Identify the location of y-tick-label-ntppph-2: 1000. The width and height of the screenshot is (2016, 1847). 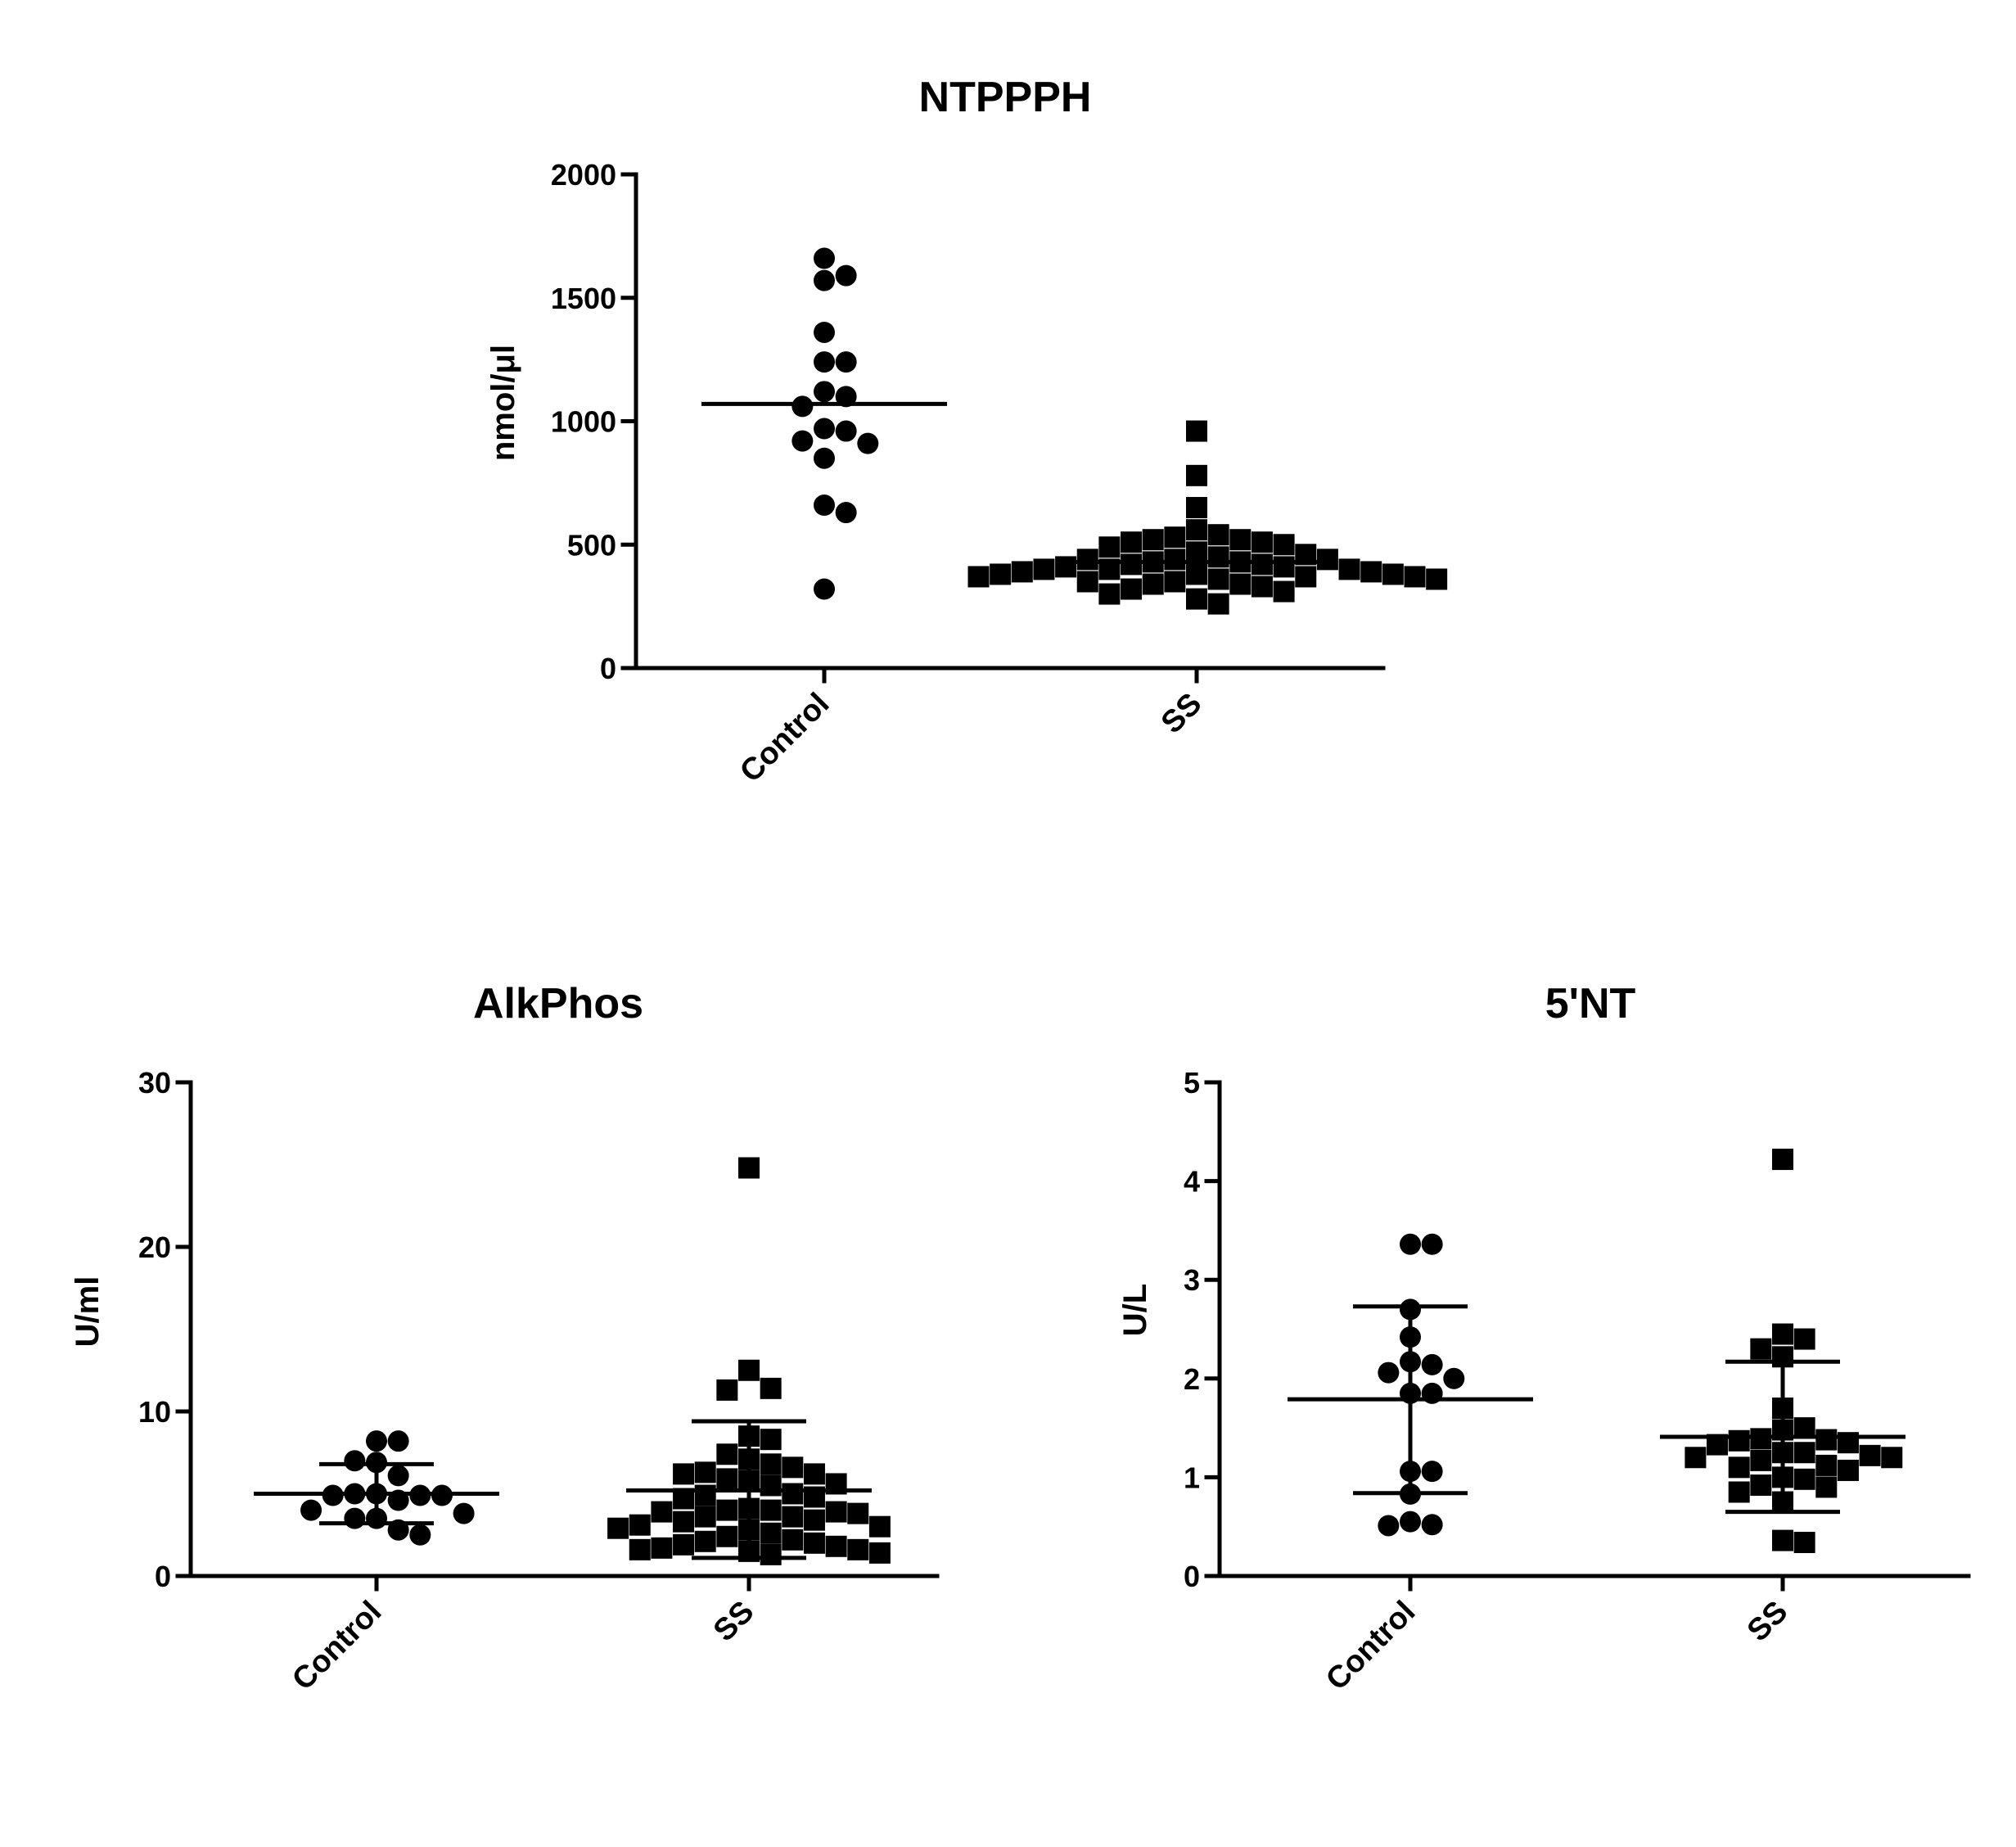
(583, 422).